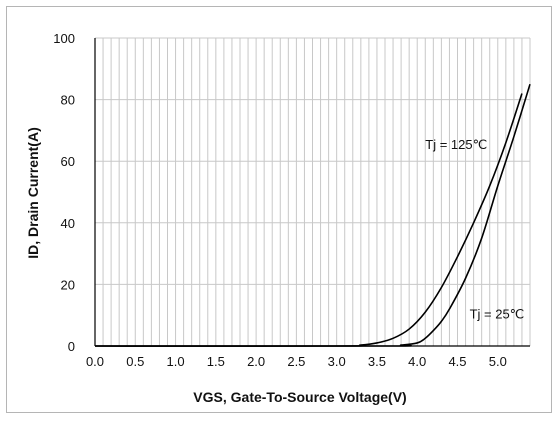 The width and height of the screenshot is (560, 421). What do you see at coordinates (68, 284) in the screenshot?
I see `y-tick-label: 20` at bounding box center [68, 284].